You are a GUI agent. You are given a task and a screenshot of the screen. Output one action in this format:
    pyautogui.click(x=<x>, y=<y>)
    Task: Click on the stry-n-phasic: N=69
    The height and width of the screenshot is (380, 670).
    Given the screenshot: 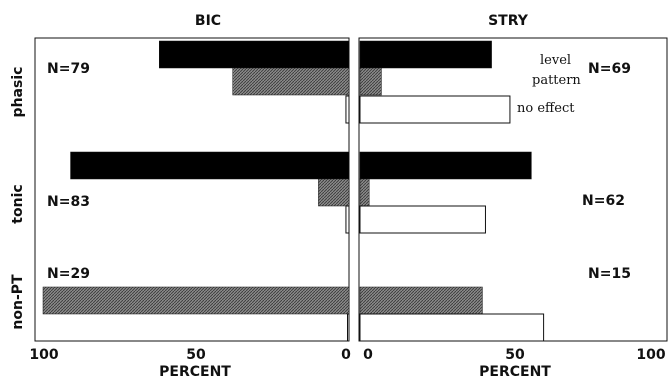 What is the action you would take?
    pyautogui.click(x=609, y=69)
    